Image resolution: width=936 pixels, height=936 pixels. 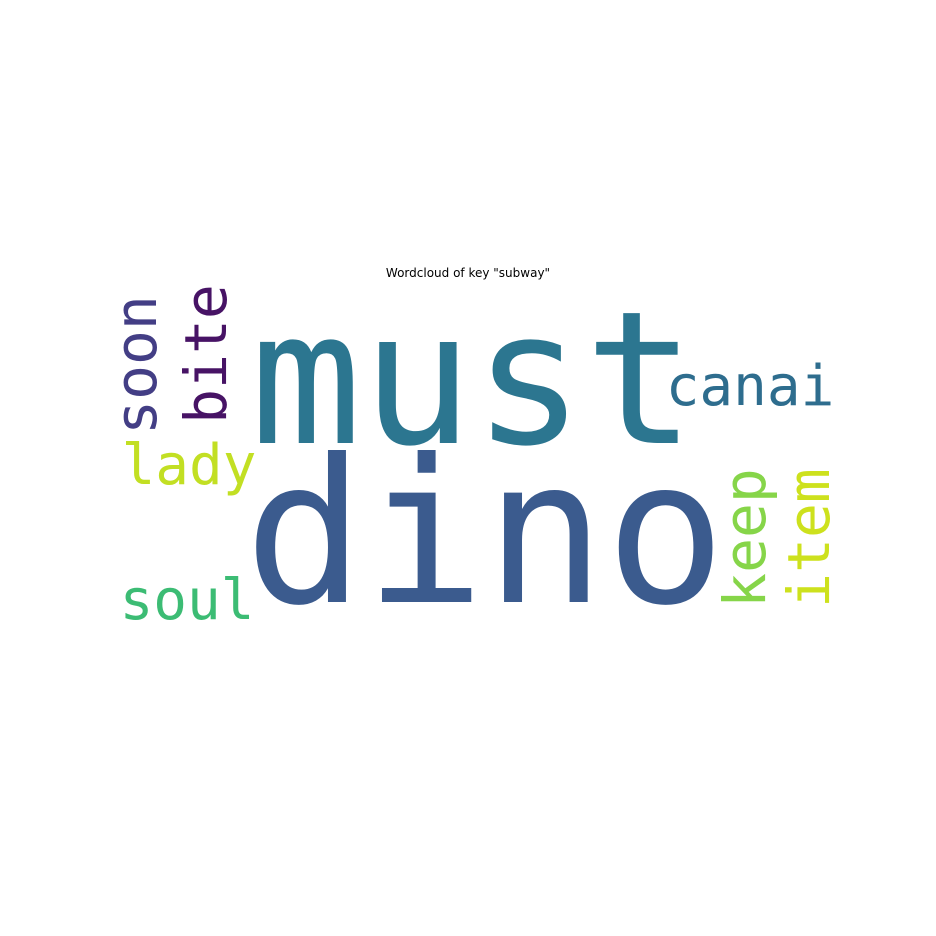 What do you see at coordinates (136, 365) in the screenshot?
I see `word-soon: soon` at bounding box center [136, 365].